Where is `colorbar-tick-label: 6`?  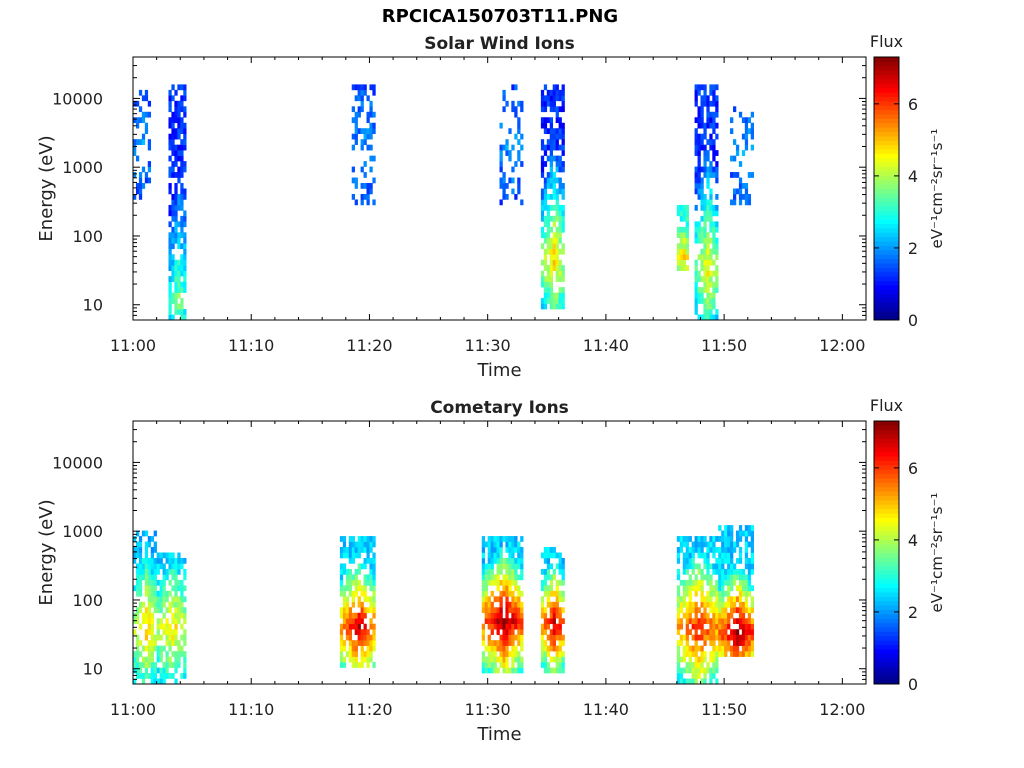
colorbar-tick-label: 6 is located at coordinates (913, 468).